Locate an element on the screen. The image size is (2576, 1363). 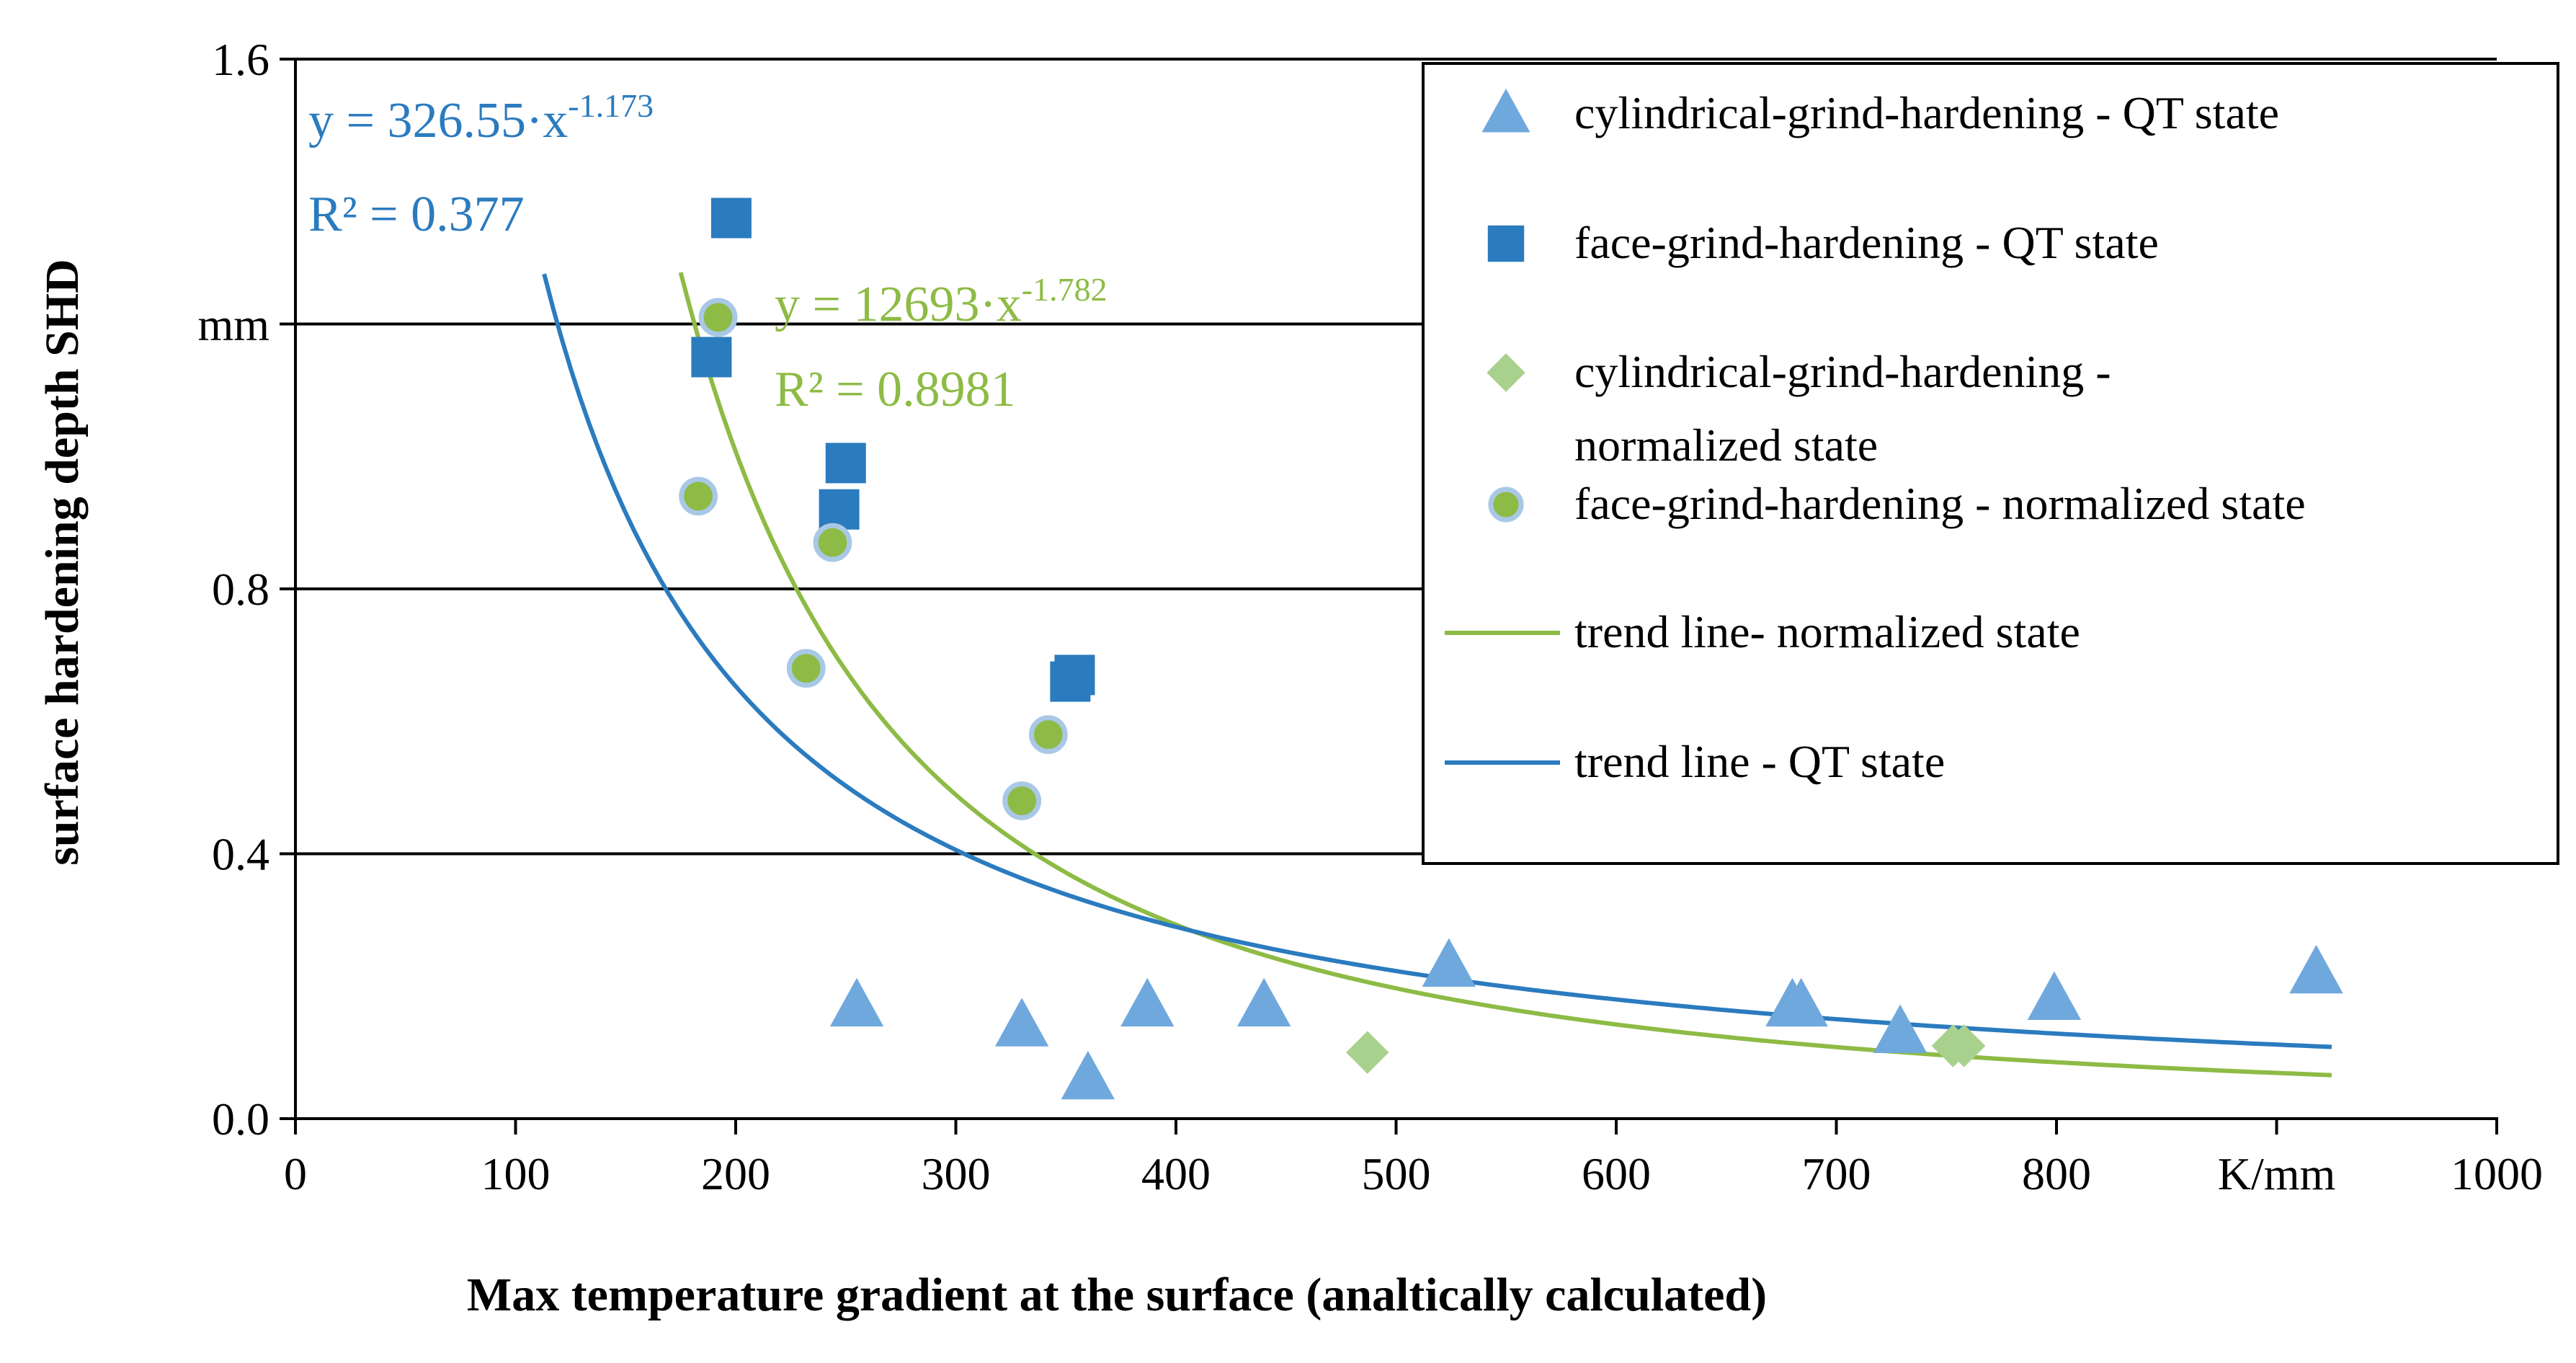
x-tick-label-1: 100 is located at coordinates (516, 1173).